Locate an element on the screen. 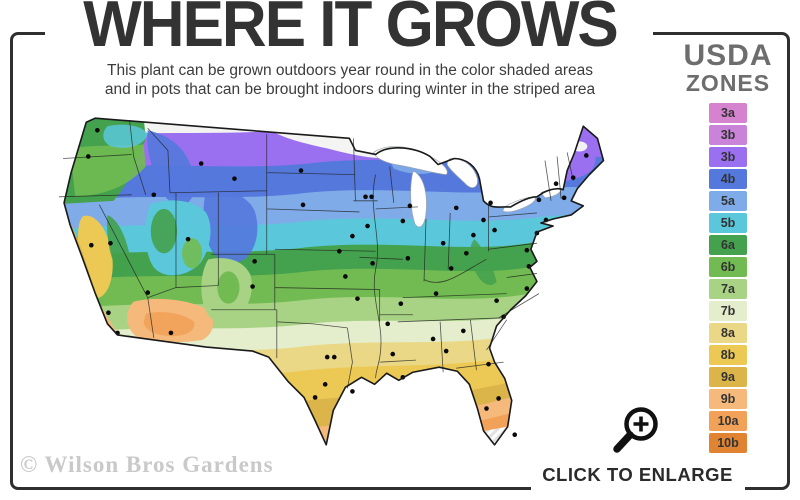 This screenshot has height=500, width=800. zone-swatch-5a: 5a is located at coordinates (728, 201).